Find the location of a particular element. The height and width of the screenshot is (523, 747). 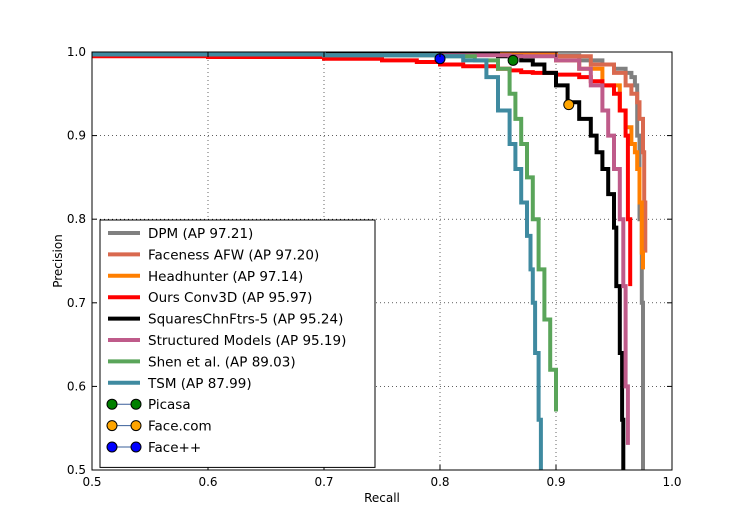

legend-label-4: SquaresChnFtrs-5 (AP 95.24) is located at coordinates (245, 320).